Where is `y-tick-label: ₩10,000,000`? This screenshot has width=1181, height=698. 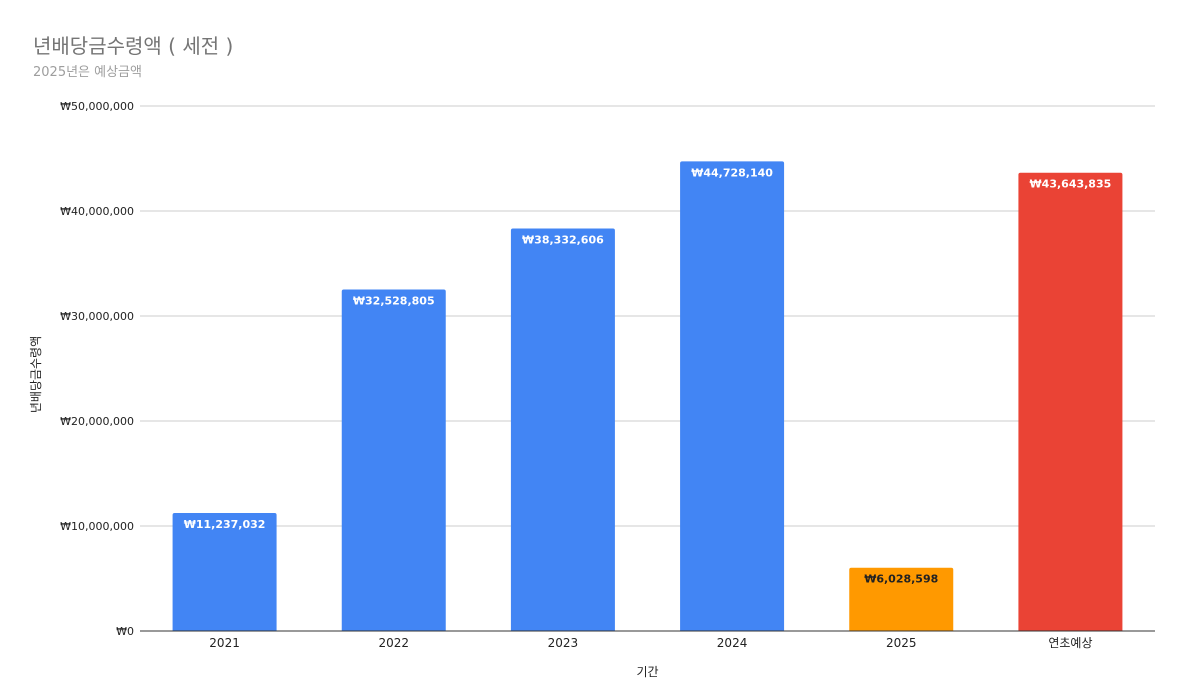 y-tick-label: ₩10,000,000 is located at coordinates (97, 526).